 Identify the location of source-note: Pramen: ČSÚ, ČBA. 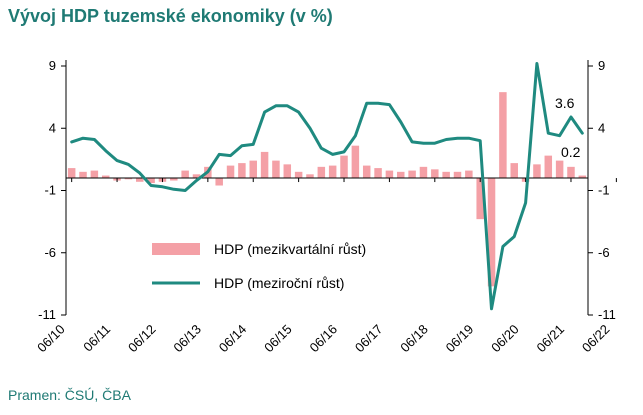
(69, 395).